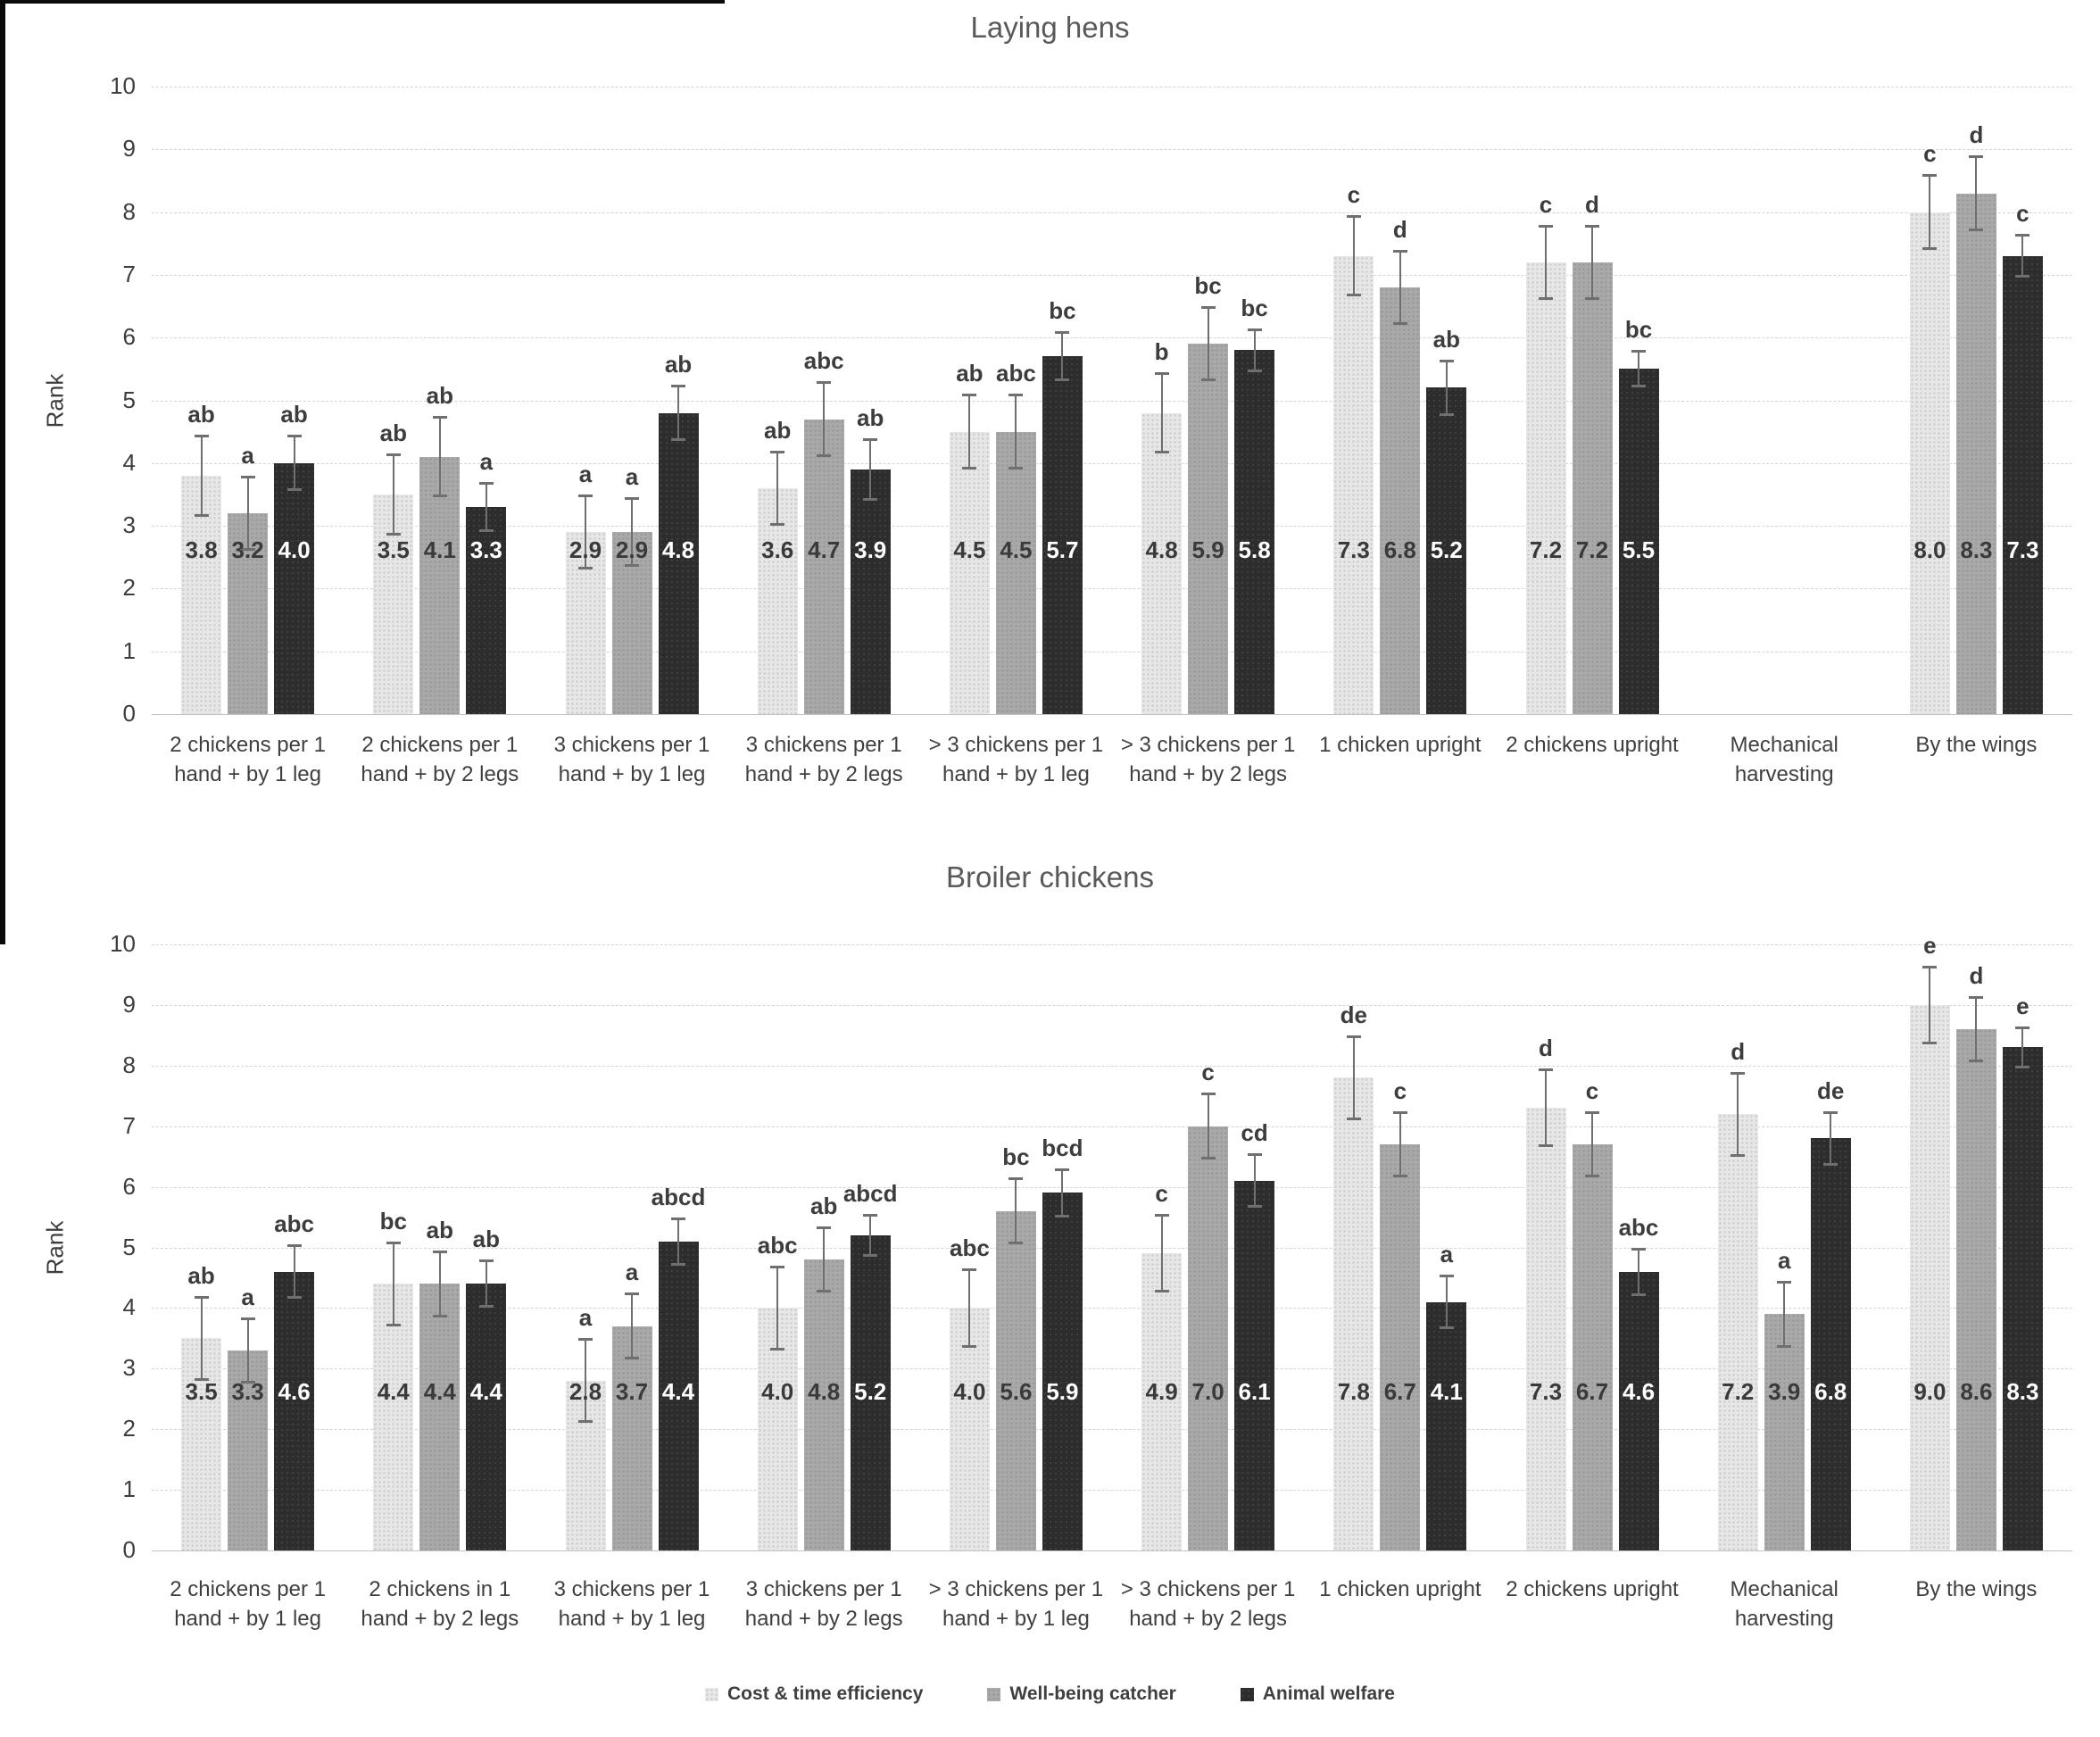 Image resolution: width=2100 pixels, height=1737 pixels. I want to click on value-label: 3.2, so click(247, 550).